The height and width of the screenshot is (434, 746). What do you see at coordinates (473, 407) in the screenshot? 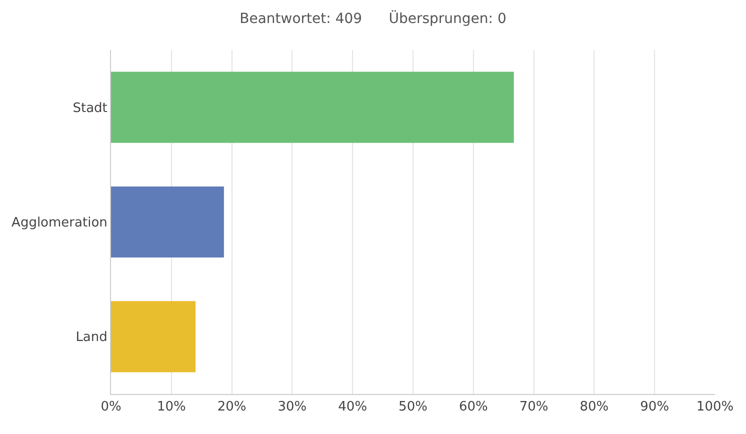
I see `x-tick-label: 60%` at bounding box center [473, 407].